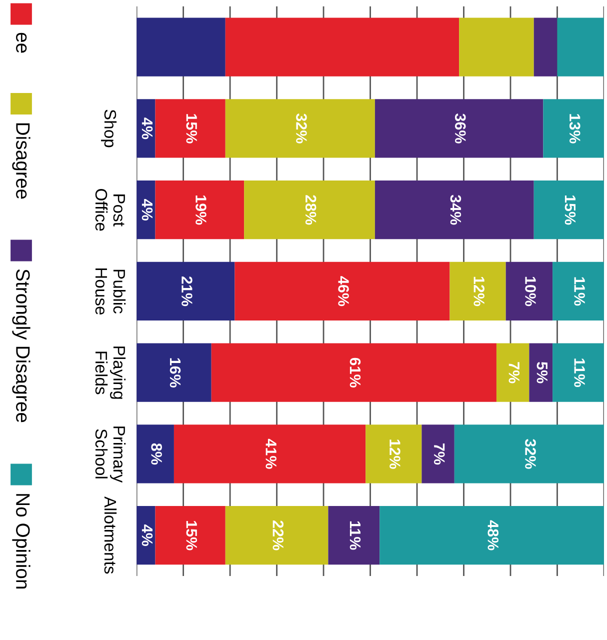 The image size is (607, 640). I want to click on y-tick-label: Playing Fields, so click(110, 372).